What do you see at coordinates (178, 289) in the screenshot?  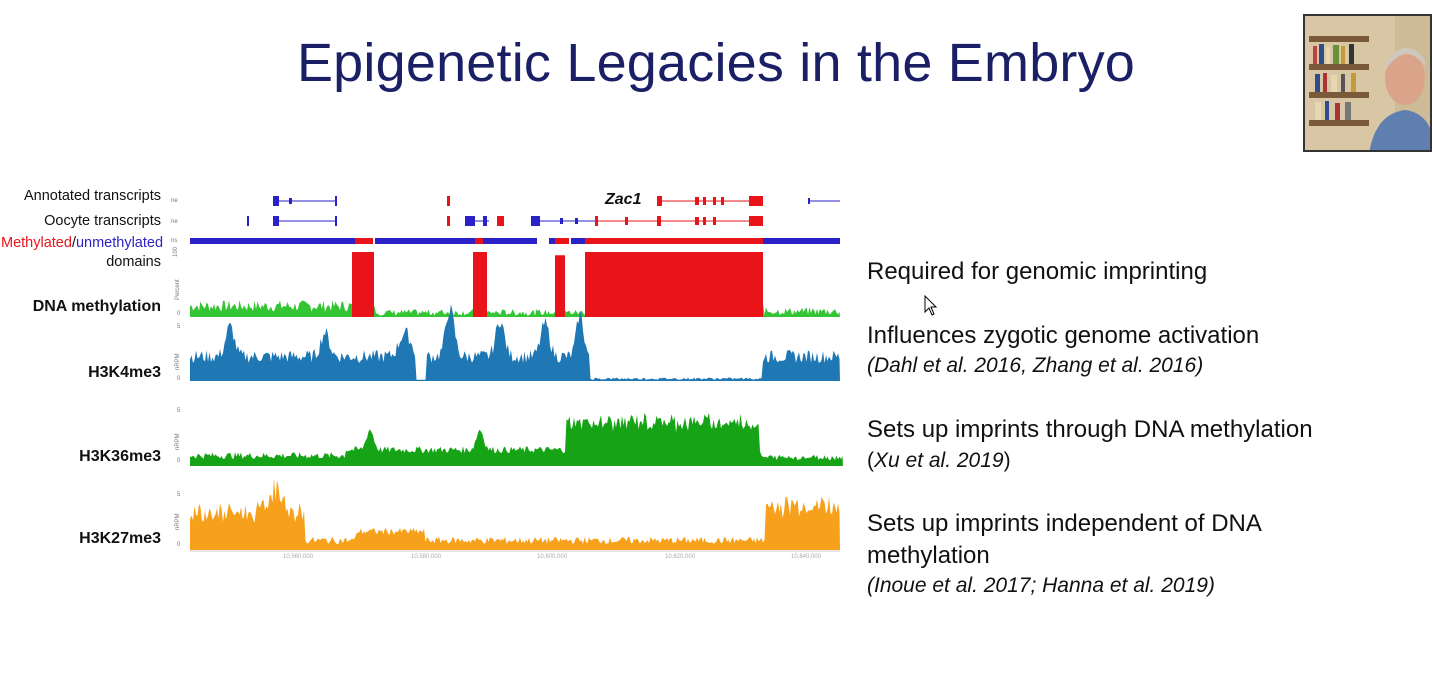 I see `svg-text: Percent` at bounding box center [178, 289].